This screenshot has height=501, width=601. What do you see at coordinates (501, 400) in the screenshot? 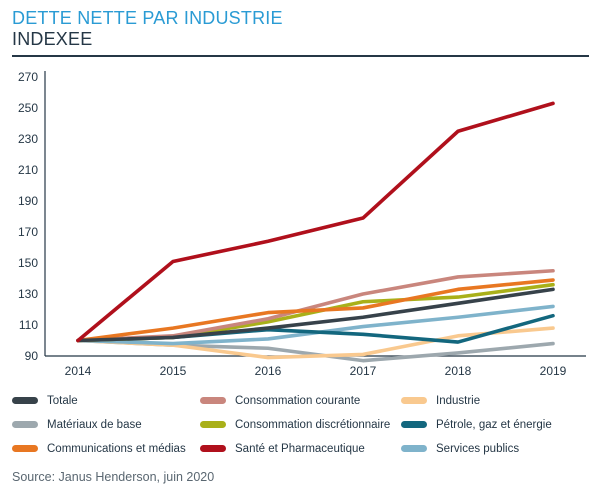
I see `legend-item-industrie: Industrie` at bounding box center [501, 400].